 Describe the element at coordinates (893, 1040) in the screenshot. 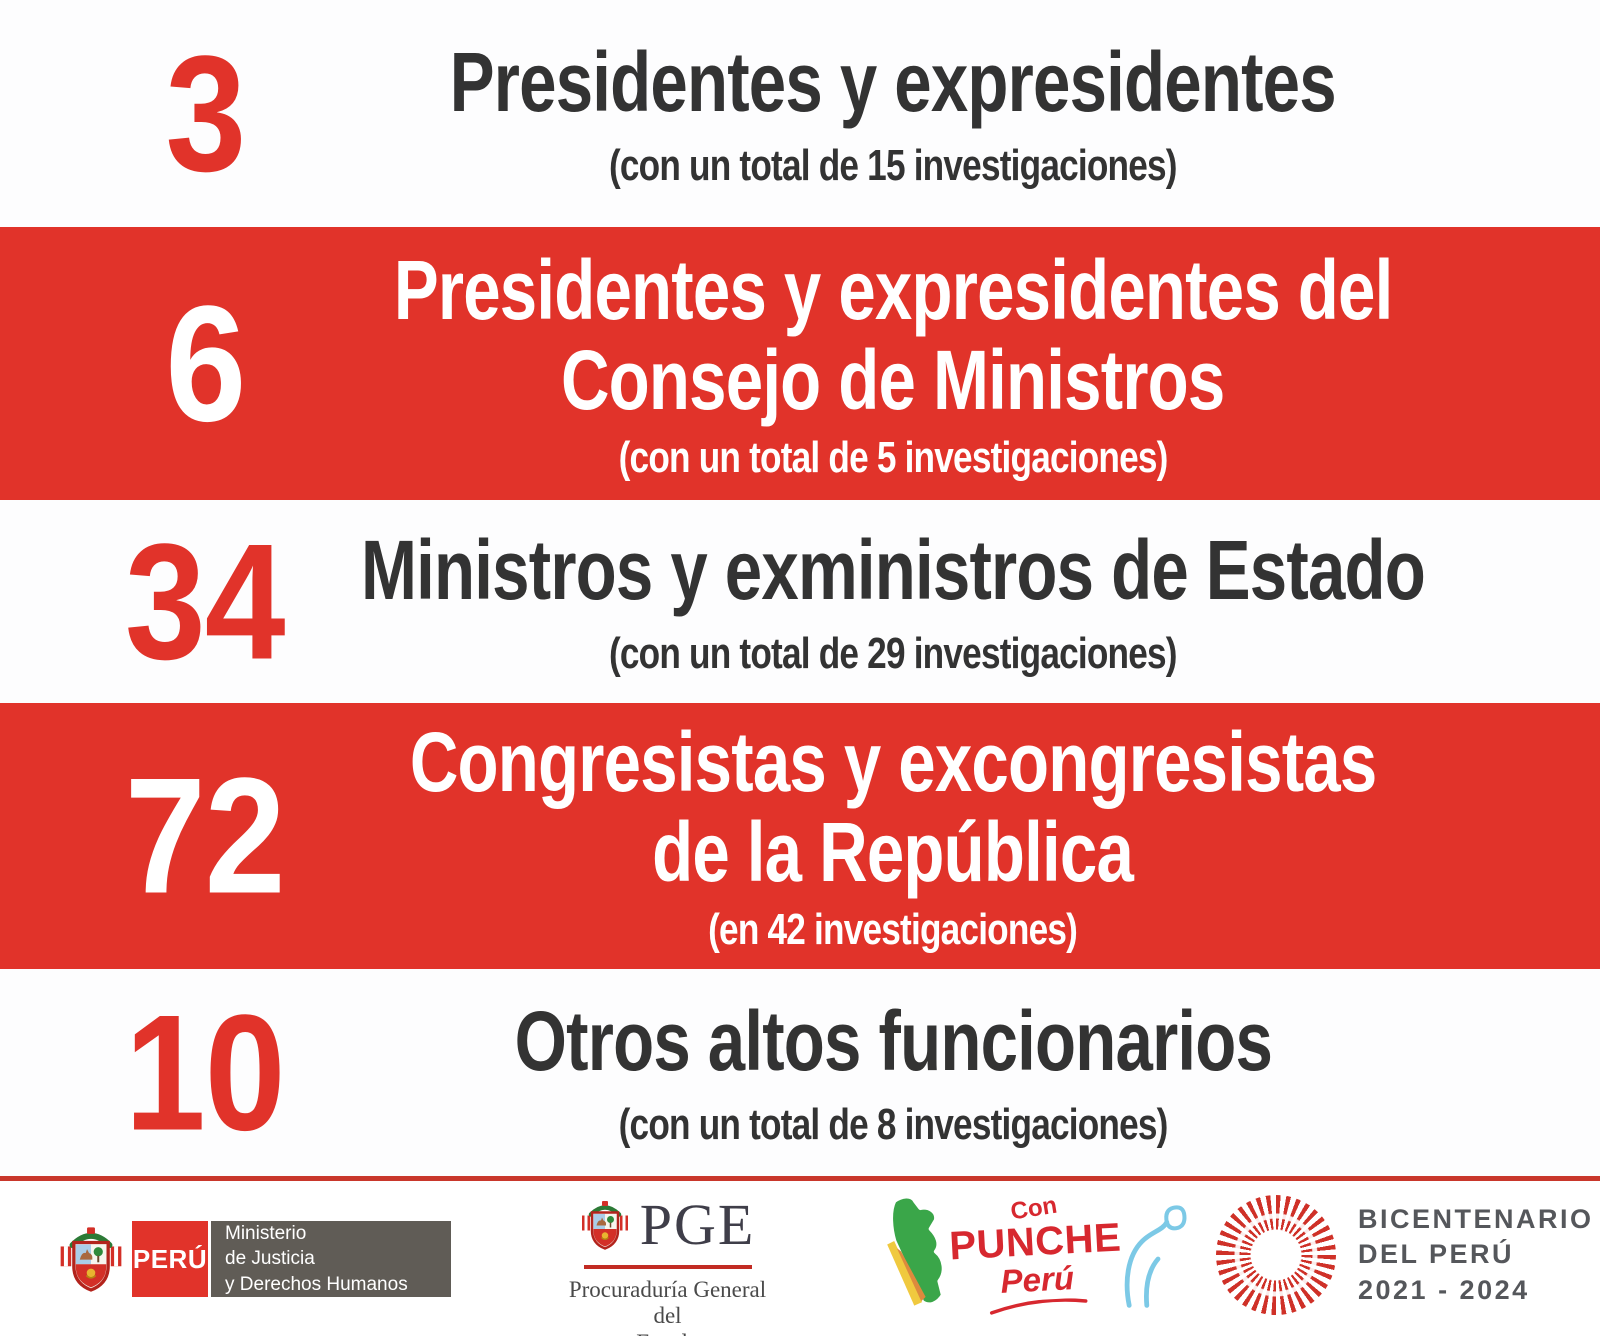

I see `stat-title: Otros altos funcionarios` at that location.